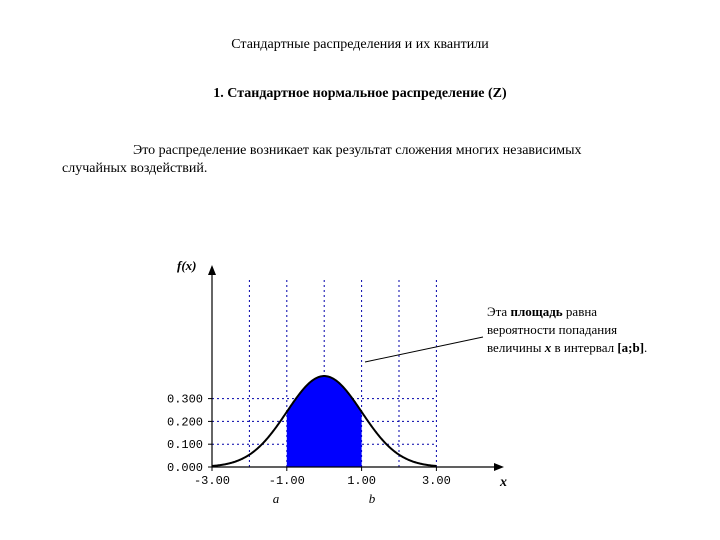 This screenshot has width=720, height=540. What do you see at coordinates (135, 168) in the screenshot?
I see `paragraph-line-2: случайных воздействий.` at bounding box center [135, 168].